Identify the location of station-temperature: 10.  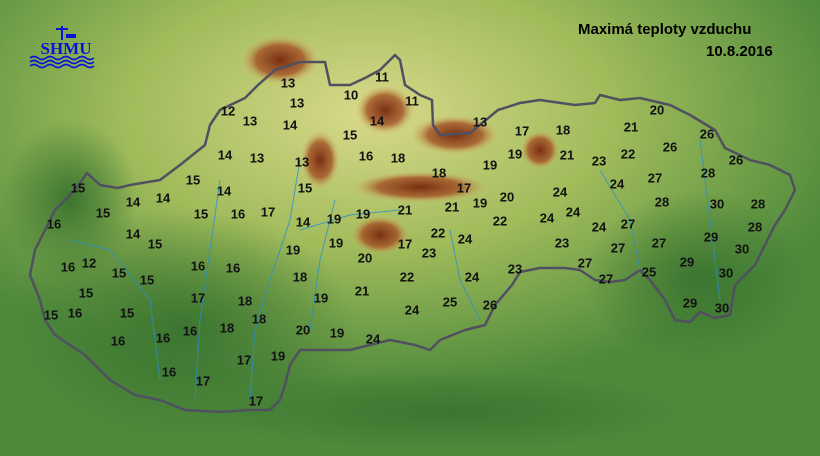
(351, 95).